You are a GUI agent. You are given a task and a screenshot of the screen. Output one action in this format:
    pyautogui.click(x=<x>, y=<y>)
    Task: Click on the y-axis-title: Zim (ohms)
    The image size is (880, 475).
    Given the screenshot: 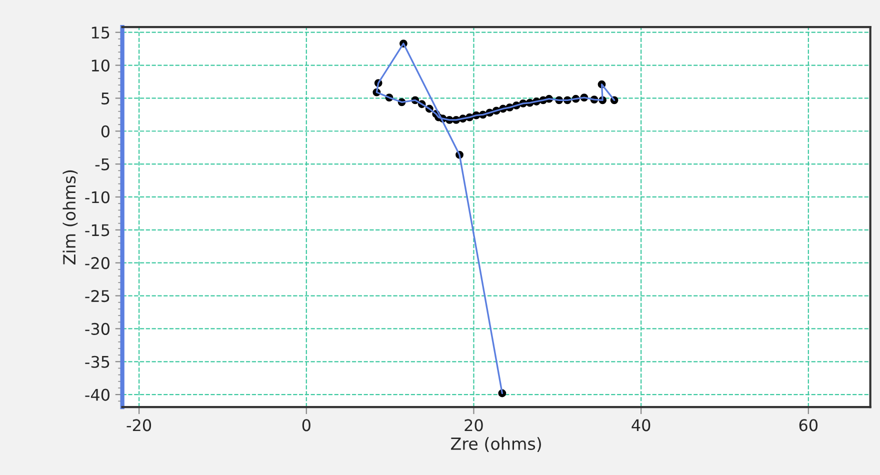 What is the action you would take?
    pyautogui.click(x=70, y=217)
    